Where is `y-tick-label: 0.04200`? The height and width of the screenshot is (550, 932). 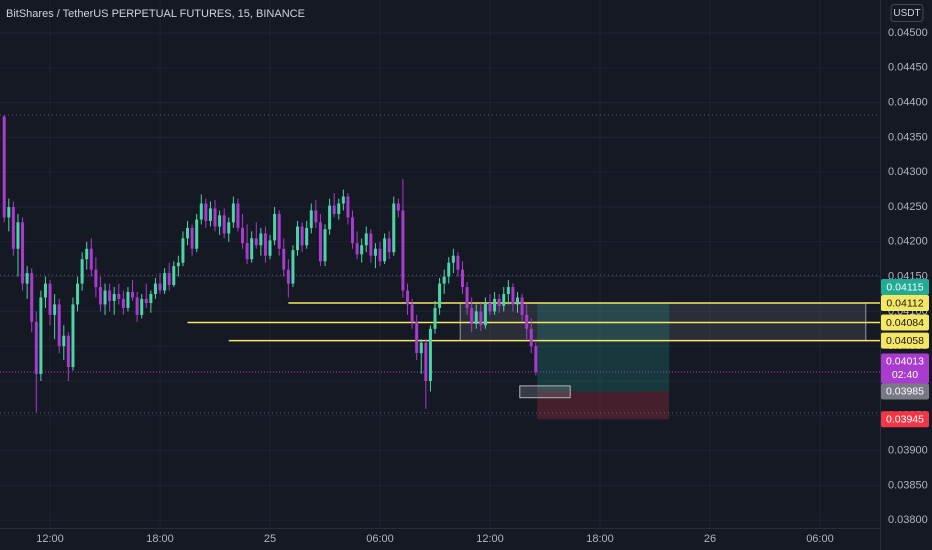 y-tick-label: 0.04200 is located at coordinates (908, 242).